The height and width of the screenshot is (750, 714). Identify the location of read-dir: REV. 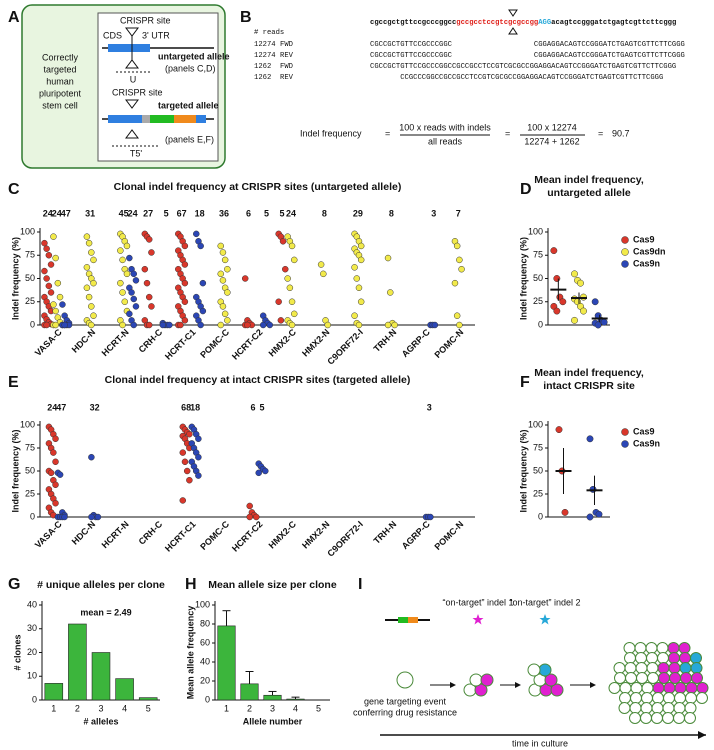
(287, 56).